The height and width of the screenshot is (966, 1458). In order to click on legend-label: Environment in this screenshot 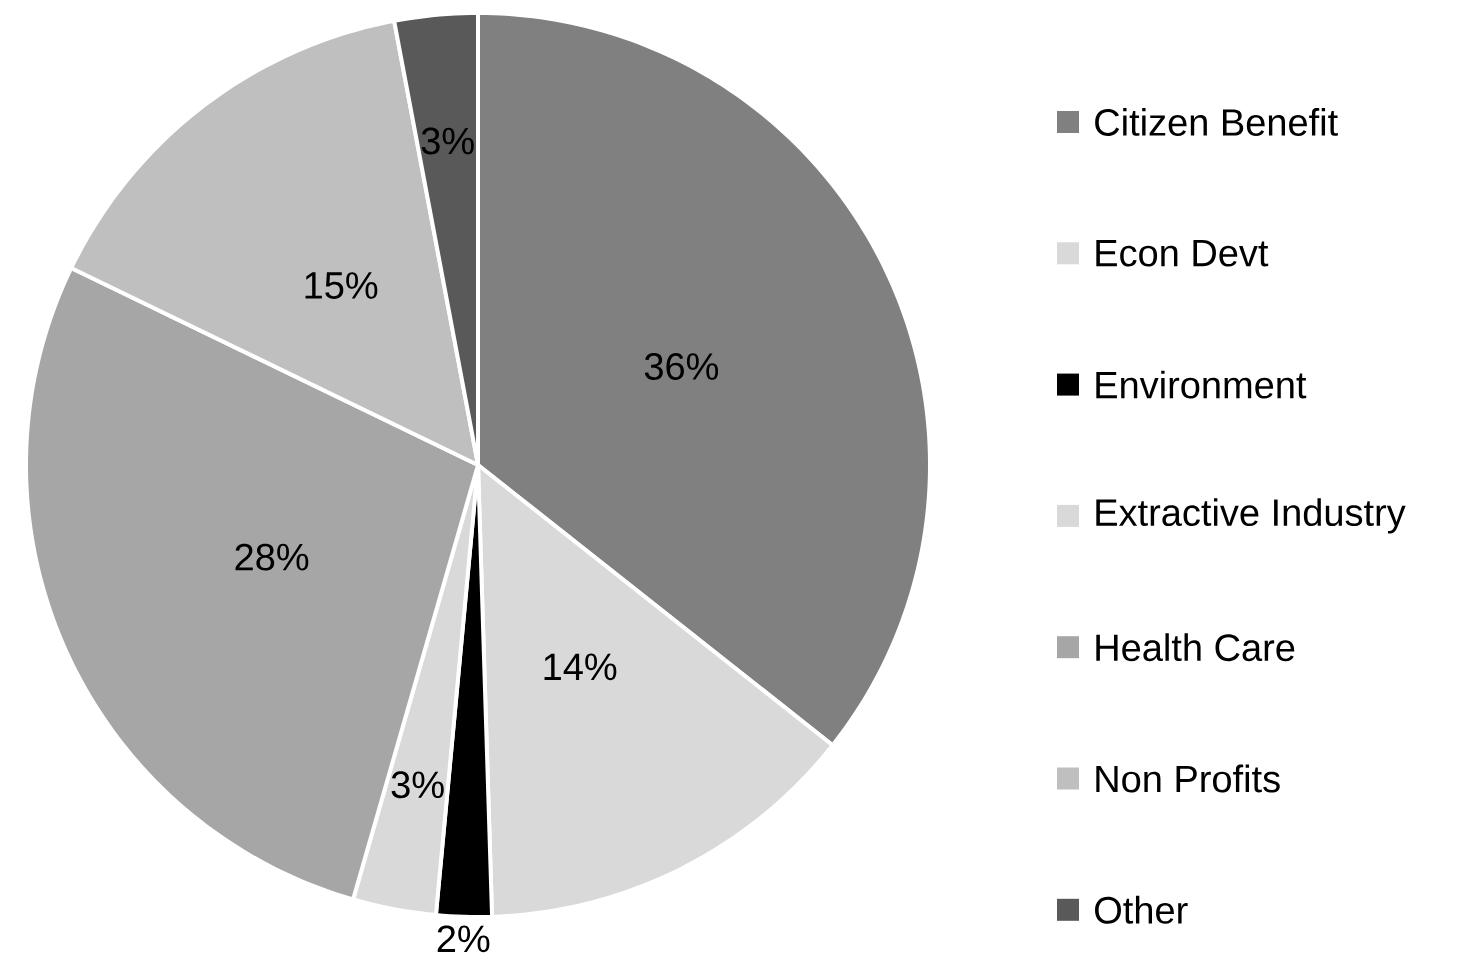, I will do `click(1201, 384)`.